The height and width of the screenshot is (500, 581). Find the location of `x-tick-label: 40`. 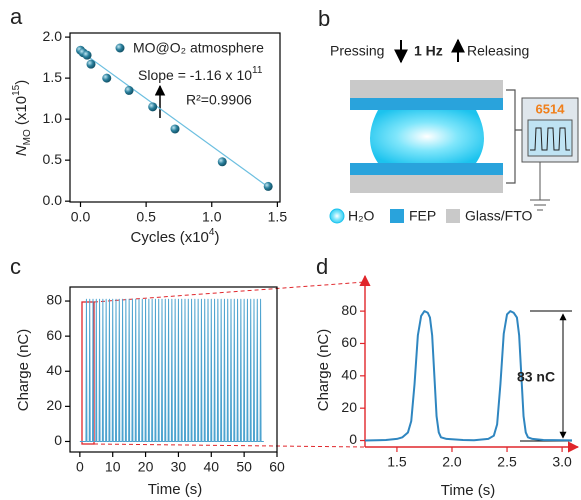

x-tick-label: 40 is located at coordinates (211, 467).